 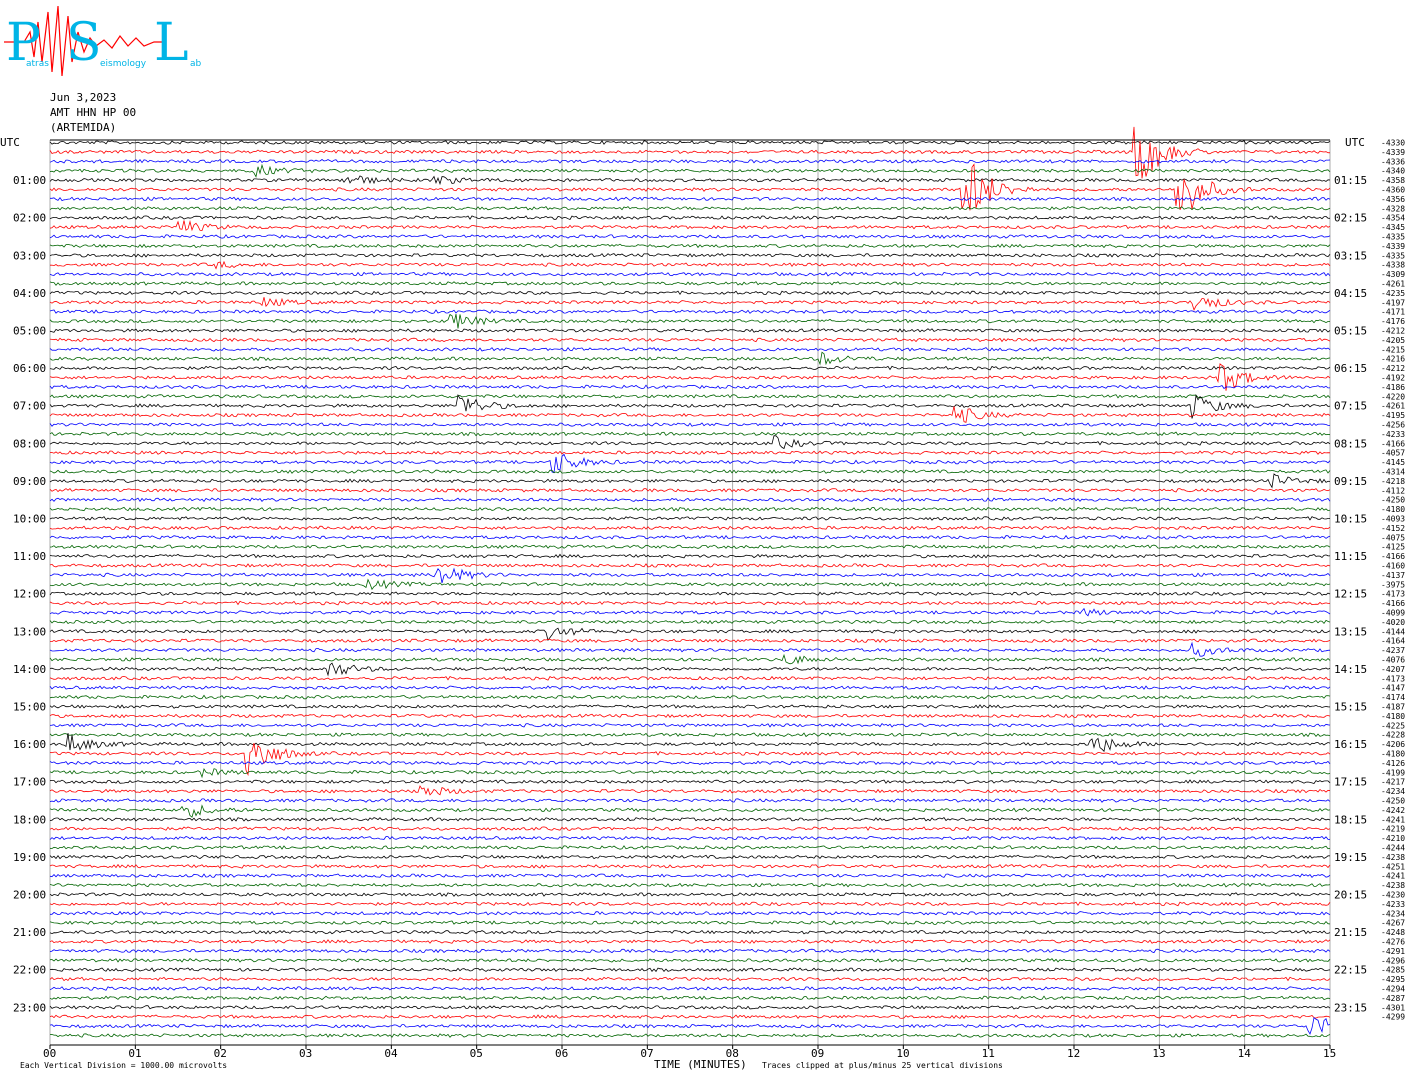 What do you see at coordinates (1393, 161) in the screenshot?
I see `trace-offset-label: -4336` at bounding box center [1393, 161].